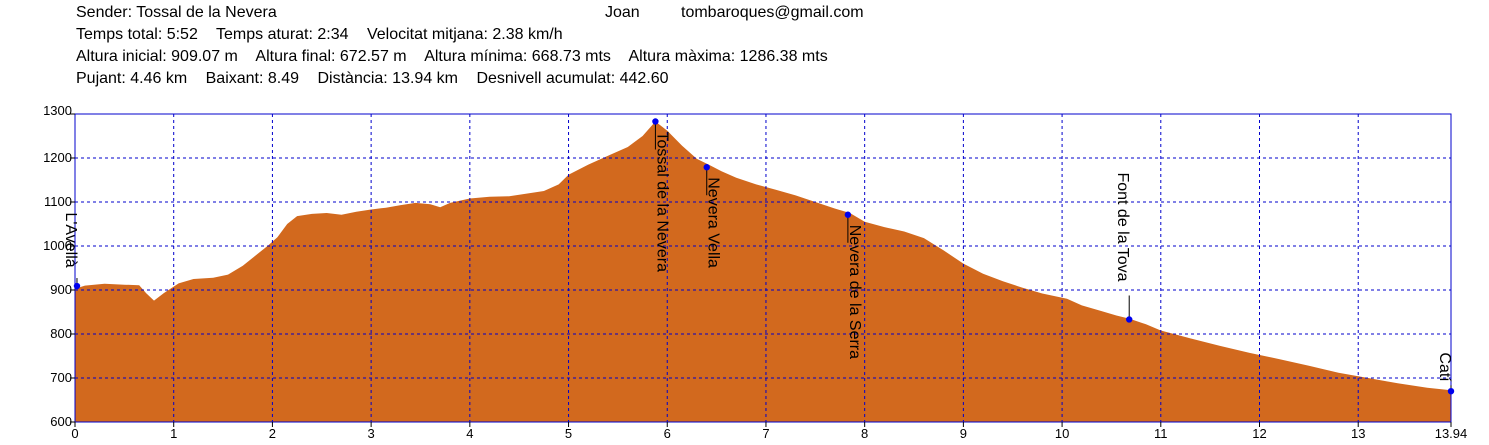 Image resolution: width=1489 pixels, height=445 pixels. What do you see at coordinates (568, 433) in the screenshot?
I see `x-tick-label: 5` at bounding box center [568, 433].